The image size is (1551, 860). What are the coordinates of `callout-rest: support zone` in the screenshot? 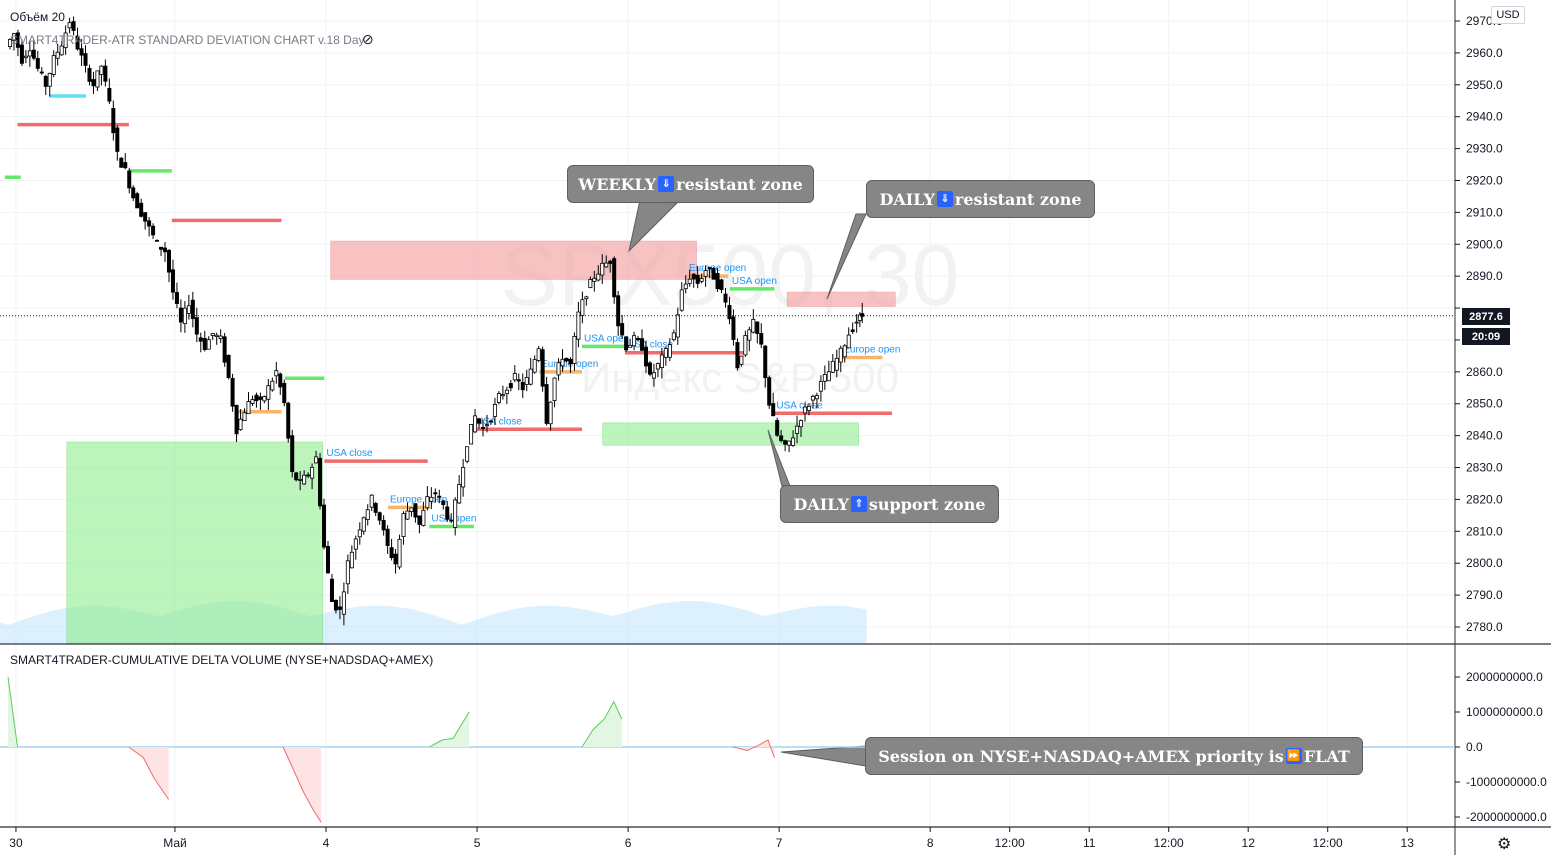 It's located at (927, 504).